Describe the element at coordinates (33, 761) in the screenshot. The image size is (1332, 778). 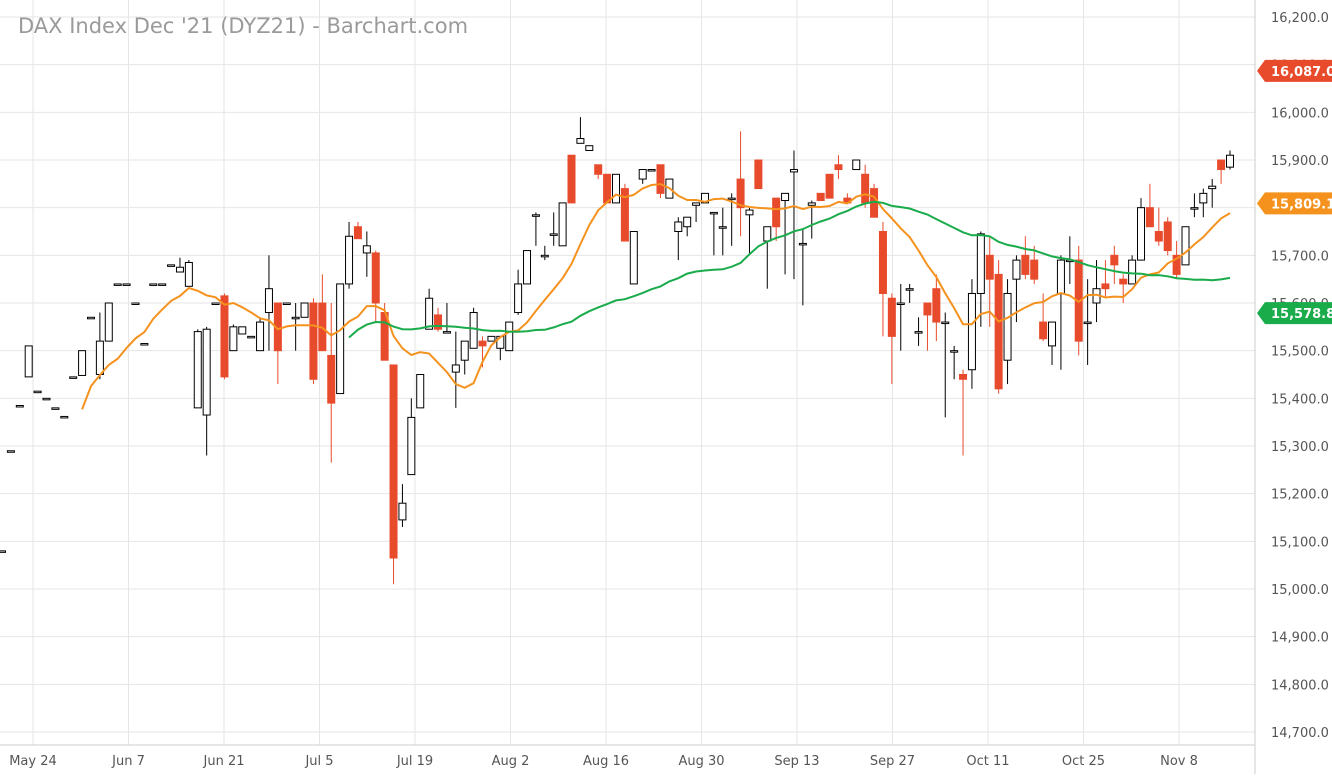
I see `x-tick-label: May 24` at that location.